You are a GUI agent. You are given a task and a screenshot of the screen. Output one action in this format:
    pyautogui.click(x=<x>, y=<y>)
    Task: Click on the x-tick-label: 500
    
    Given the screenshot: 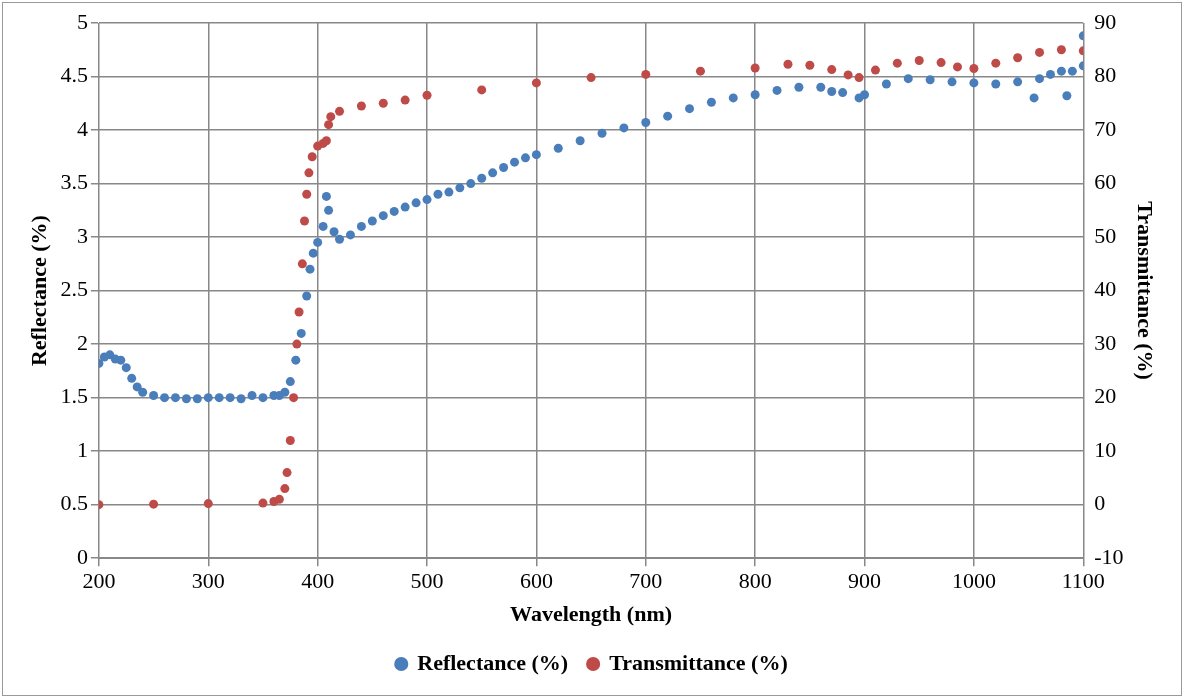 What is the action you would take?
    pyautogui.click(x=427, y=581)
    